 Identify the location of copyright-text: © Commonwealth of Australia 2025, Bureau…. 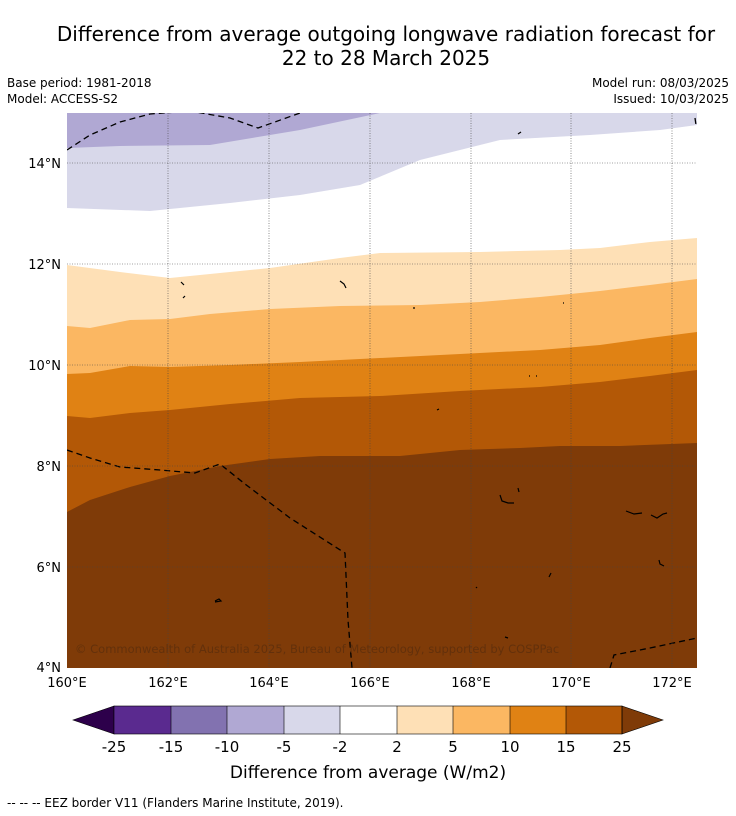
(317, 649).